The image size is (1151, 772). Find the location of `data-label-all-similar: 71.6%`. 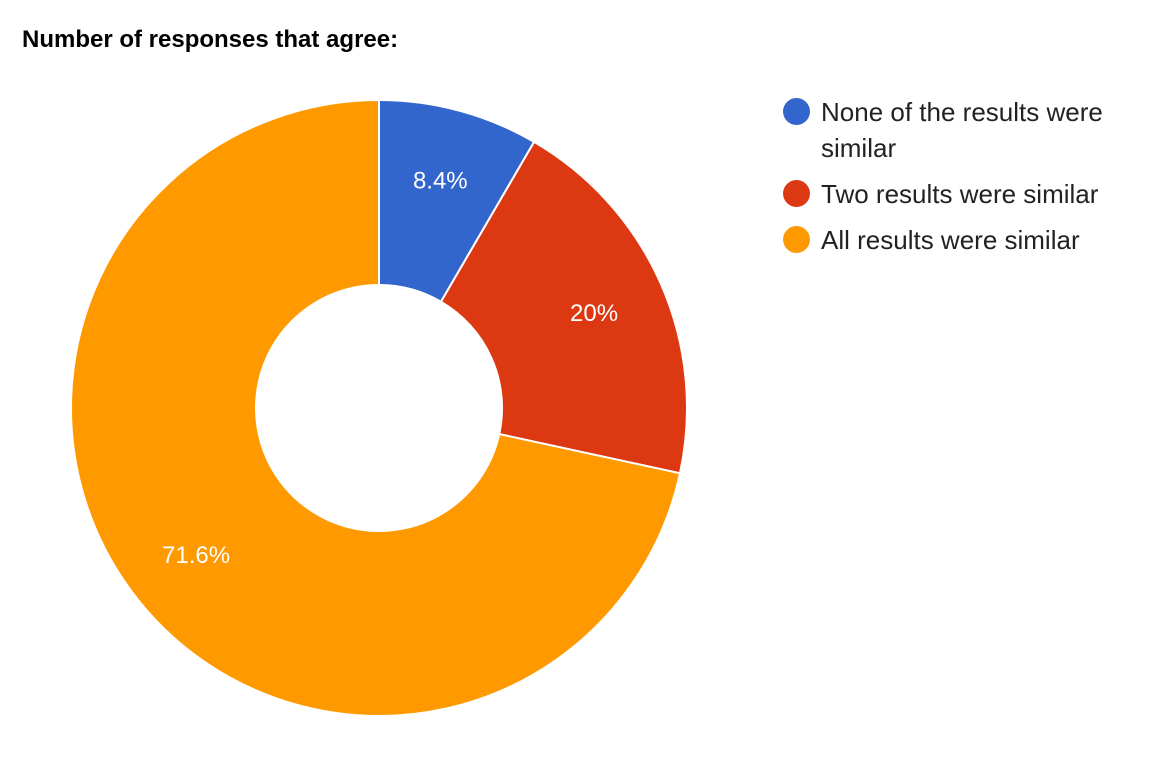

data-label-all-similar: 71.6% is located at coordinates (196, 555).